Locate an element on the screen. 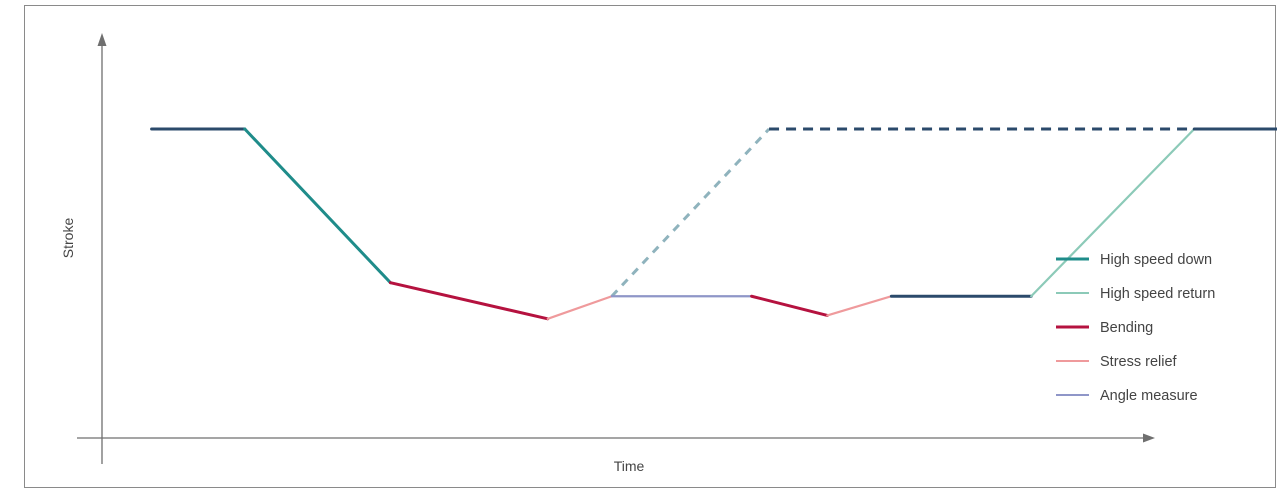  legend-label-bending: Bending is located at coordinates (1126, 328).